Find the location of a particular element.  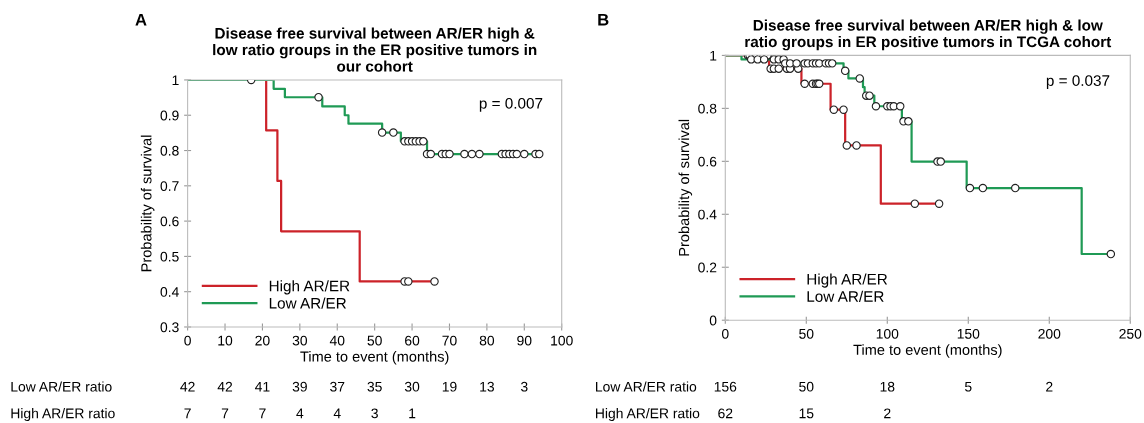

x-tick-label: 70 is located at coordinates (449, 340).